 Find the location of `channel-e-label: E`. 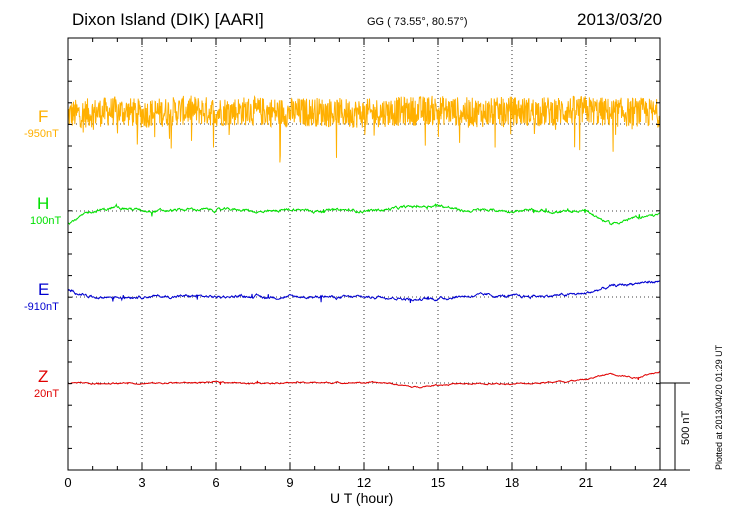

channel-e-label: E is located at coordinates (44, 289).